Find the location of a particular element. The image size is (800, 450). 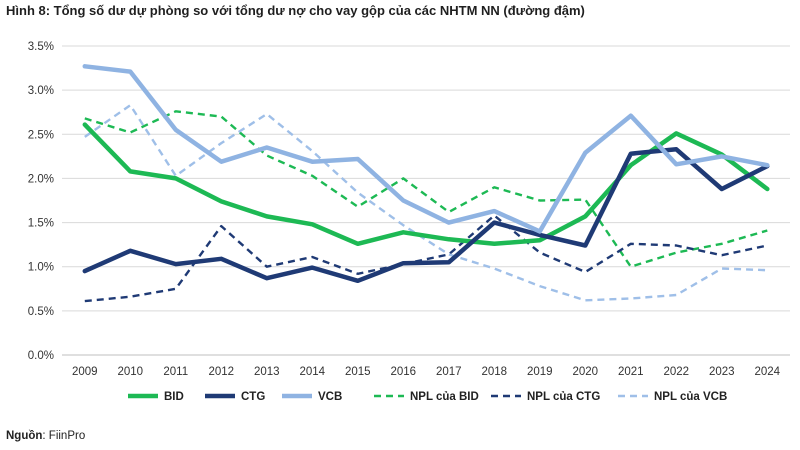

x-tick-label: 2009 is located at coordinates (85, 372).